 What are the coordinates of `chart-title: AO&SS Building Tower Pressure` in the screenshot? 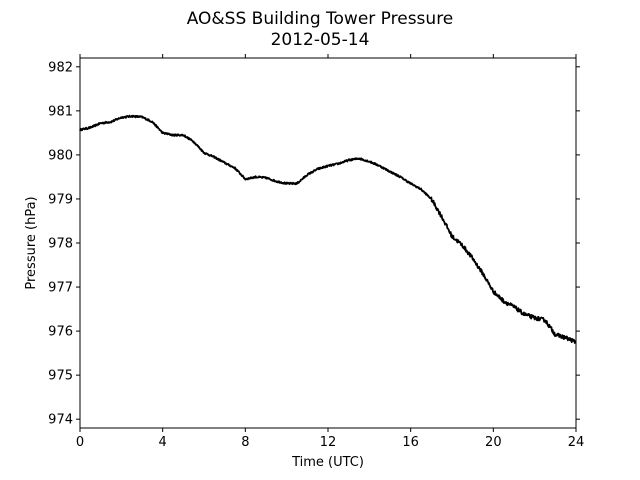 It's located at (320, 19).